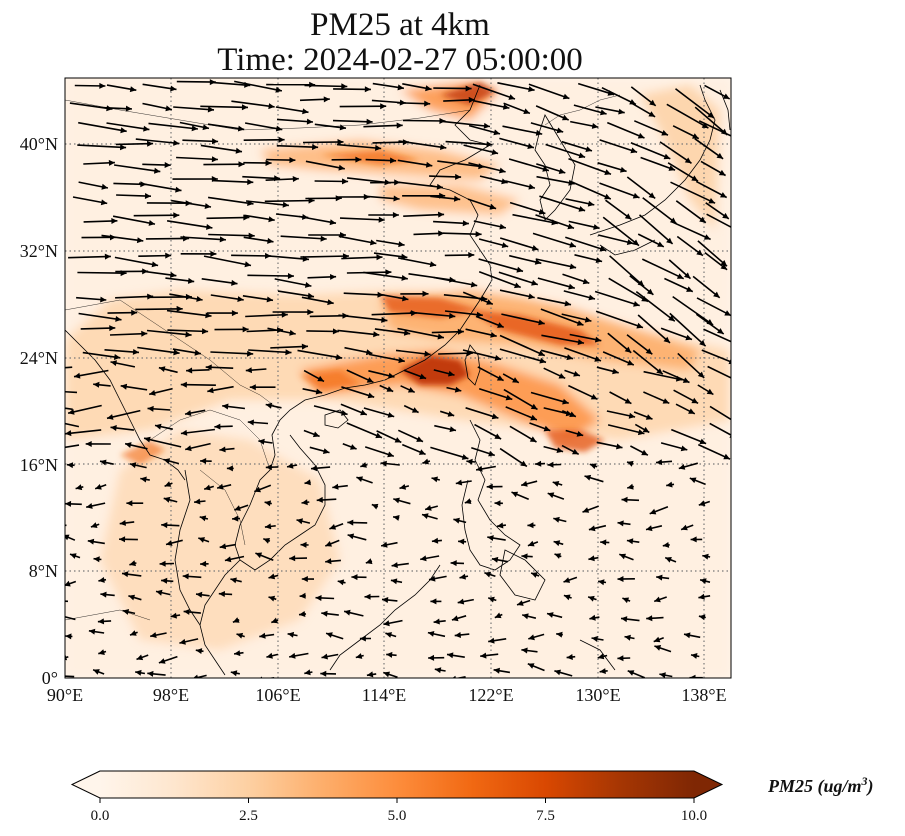 The image size is (905, 836). Describe the element at coordinates (100, 816) in the screenshot. I see `colorbar-tick-0: 0.0` at that location.